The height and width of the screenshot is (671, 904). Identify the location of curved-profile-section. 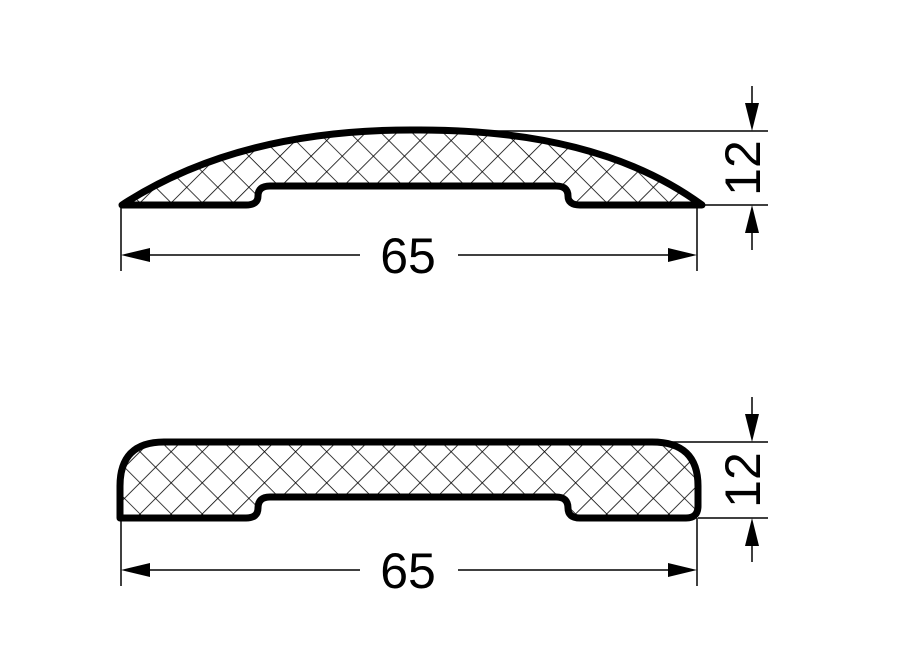
(412, 167).